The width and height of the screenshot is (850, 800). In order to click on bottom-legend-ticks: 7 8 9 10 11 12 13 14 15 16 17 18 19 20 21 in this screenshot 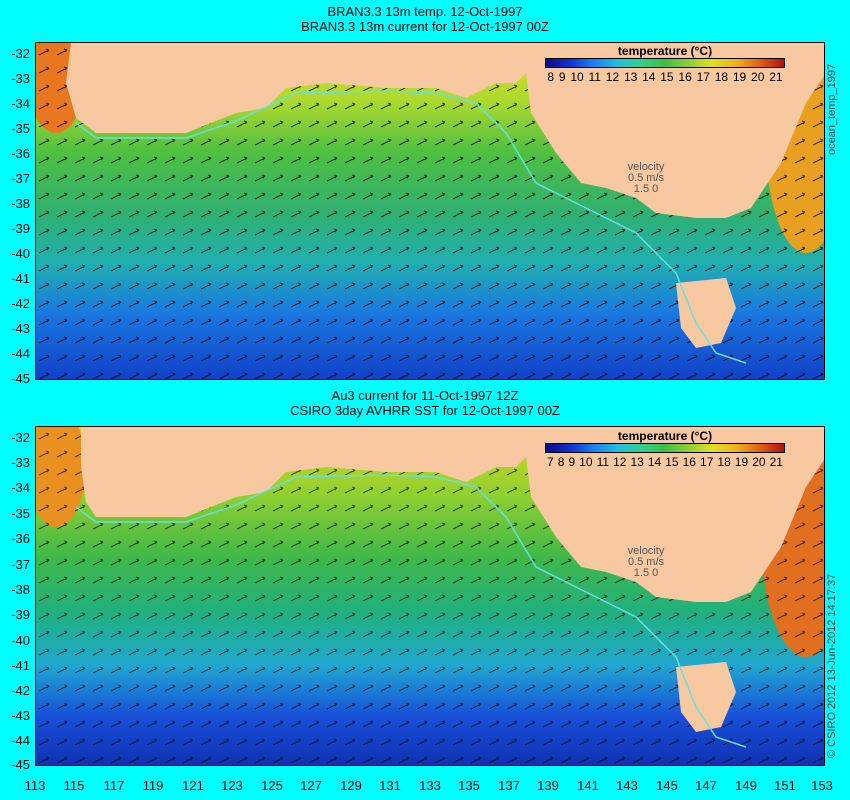, I will do `click(665, 462)`.